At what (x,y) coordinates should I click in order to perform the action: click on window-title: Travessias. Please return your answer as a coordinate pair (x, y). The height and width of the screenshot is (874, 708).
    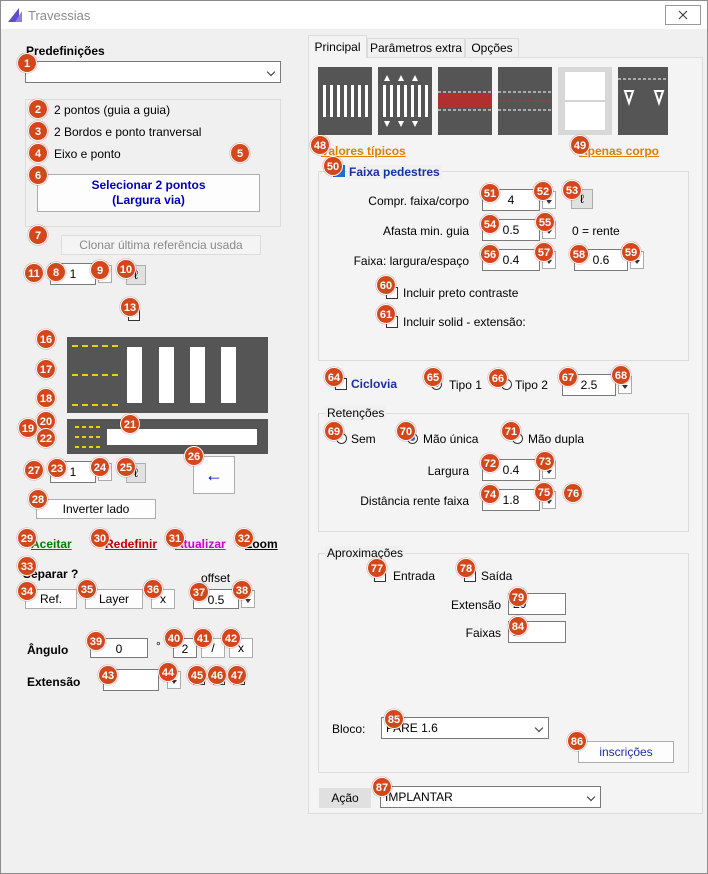
    Looking at the image, I should click on (59, 15).